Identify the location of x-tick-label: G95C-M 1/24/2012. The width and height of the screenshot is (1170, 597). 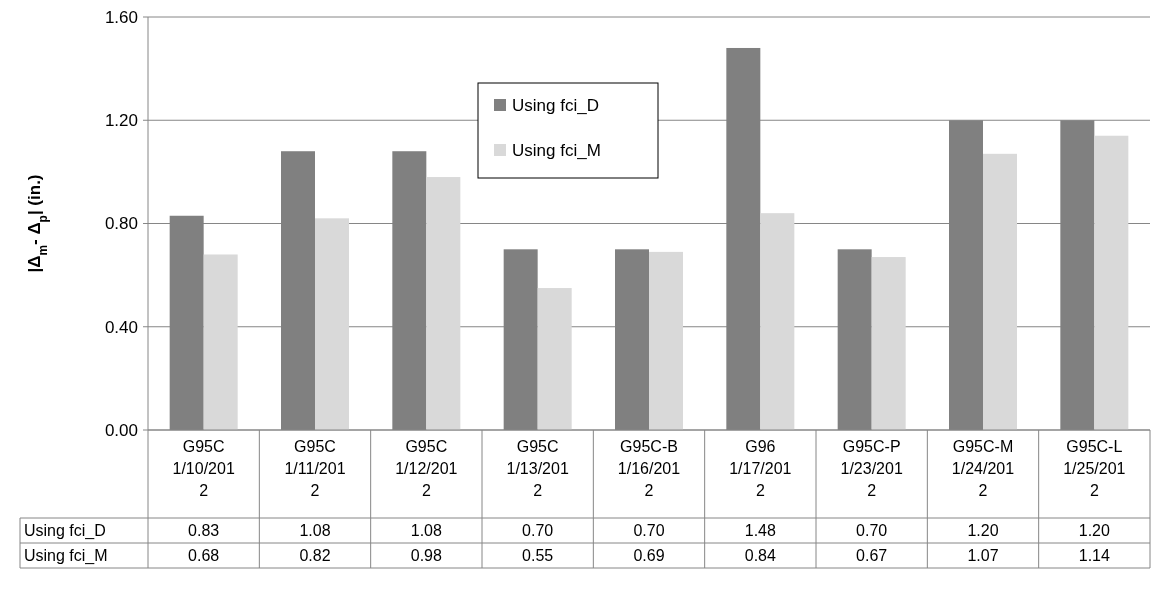
(983, 468).